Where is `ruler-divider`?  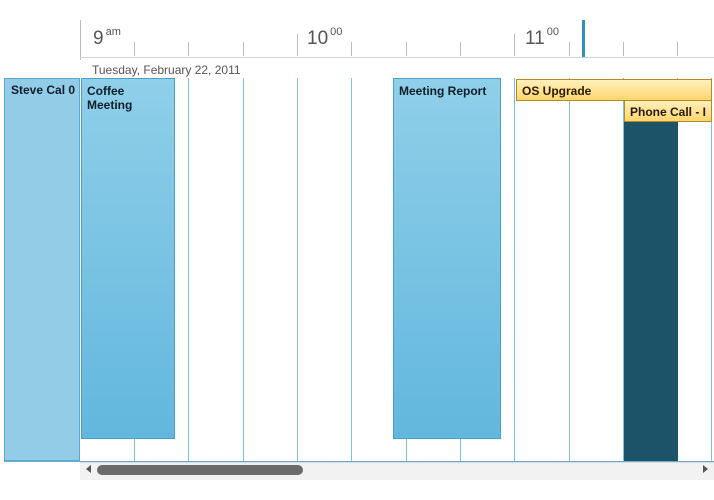 ruler-divider is located at coordinates (397, 57).